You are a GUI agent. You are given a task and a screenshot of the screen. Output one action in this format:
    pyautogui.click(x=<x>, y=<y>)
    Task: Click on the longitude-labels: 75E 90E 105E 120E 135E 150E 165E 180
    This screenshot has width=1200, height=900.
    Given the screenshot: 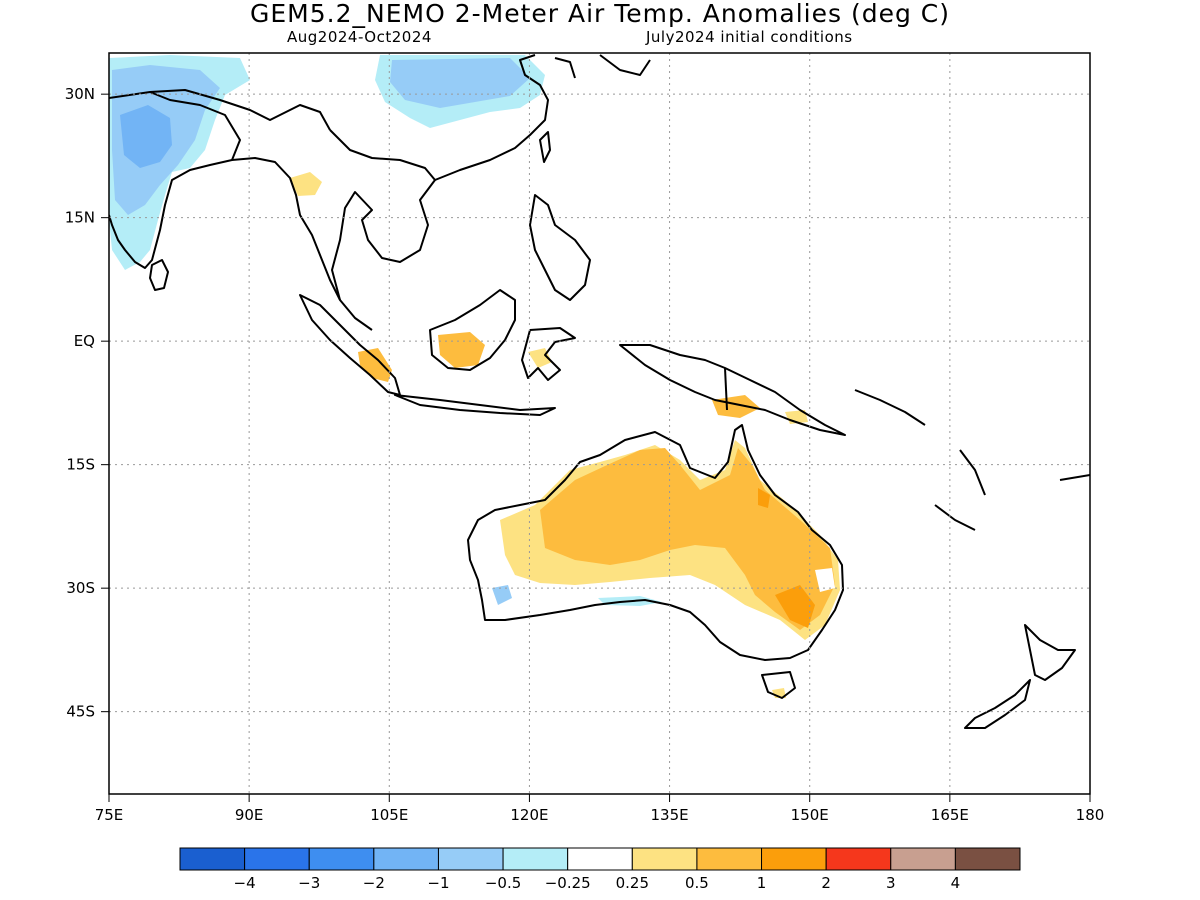 What is the action you would take?
    pyautogui.click(x=600, y=809)
    